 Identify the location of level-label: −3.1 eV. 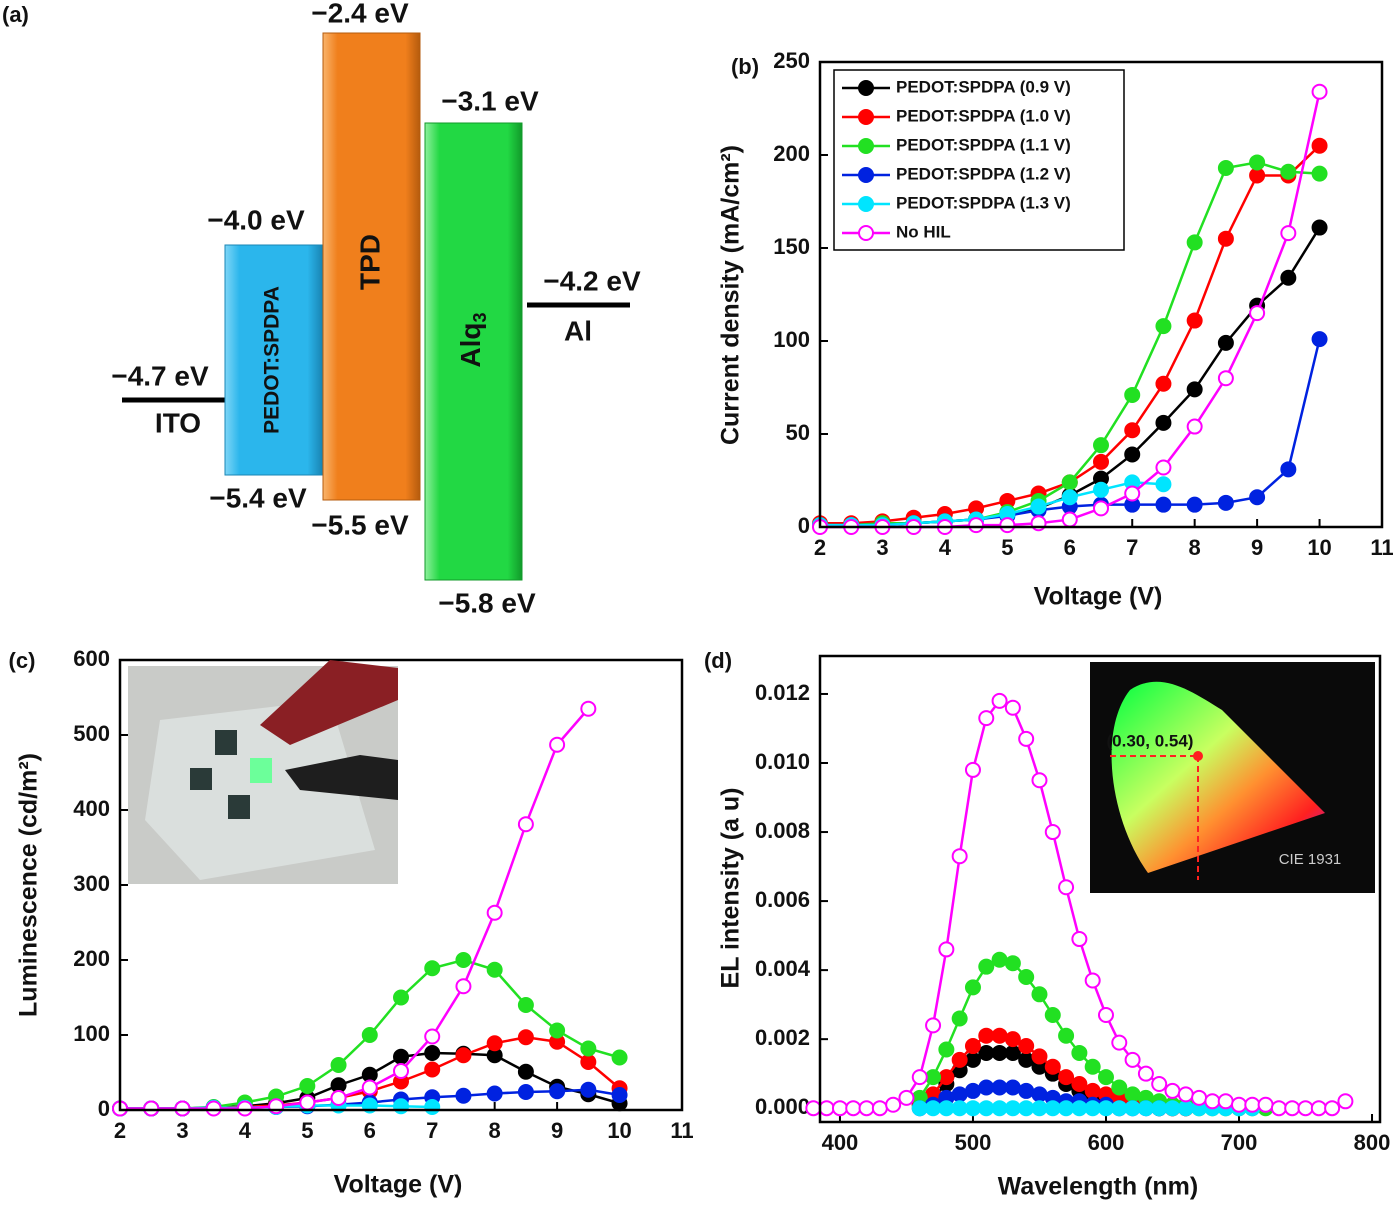
(490, 100).